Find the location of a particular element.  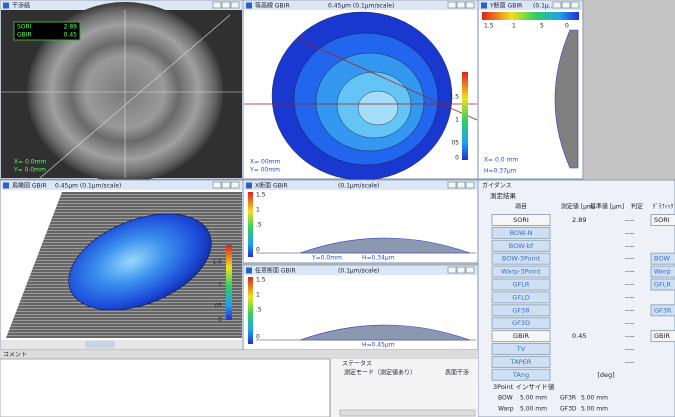

status-scroll is located at coordinates (407, 413).